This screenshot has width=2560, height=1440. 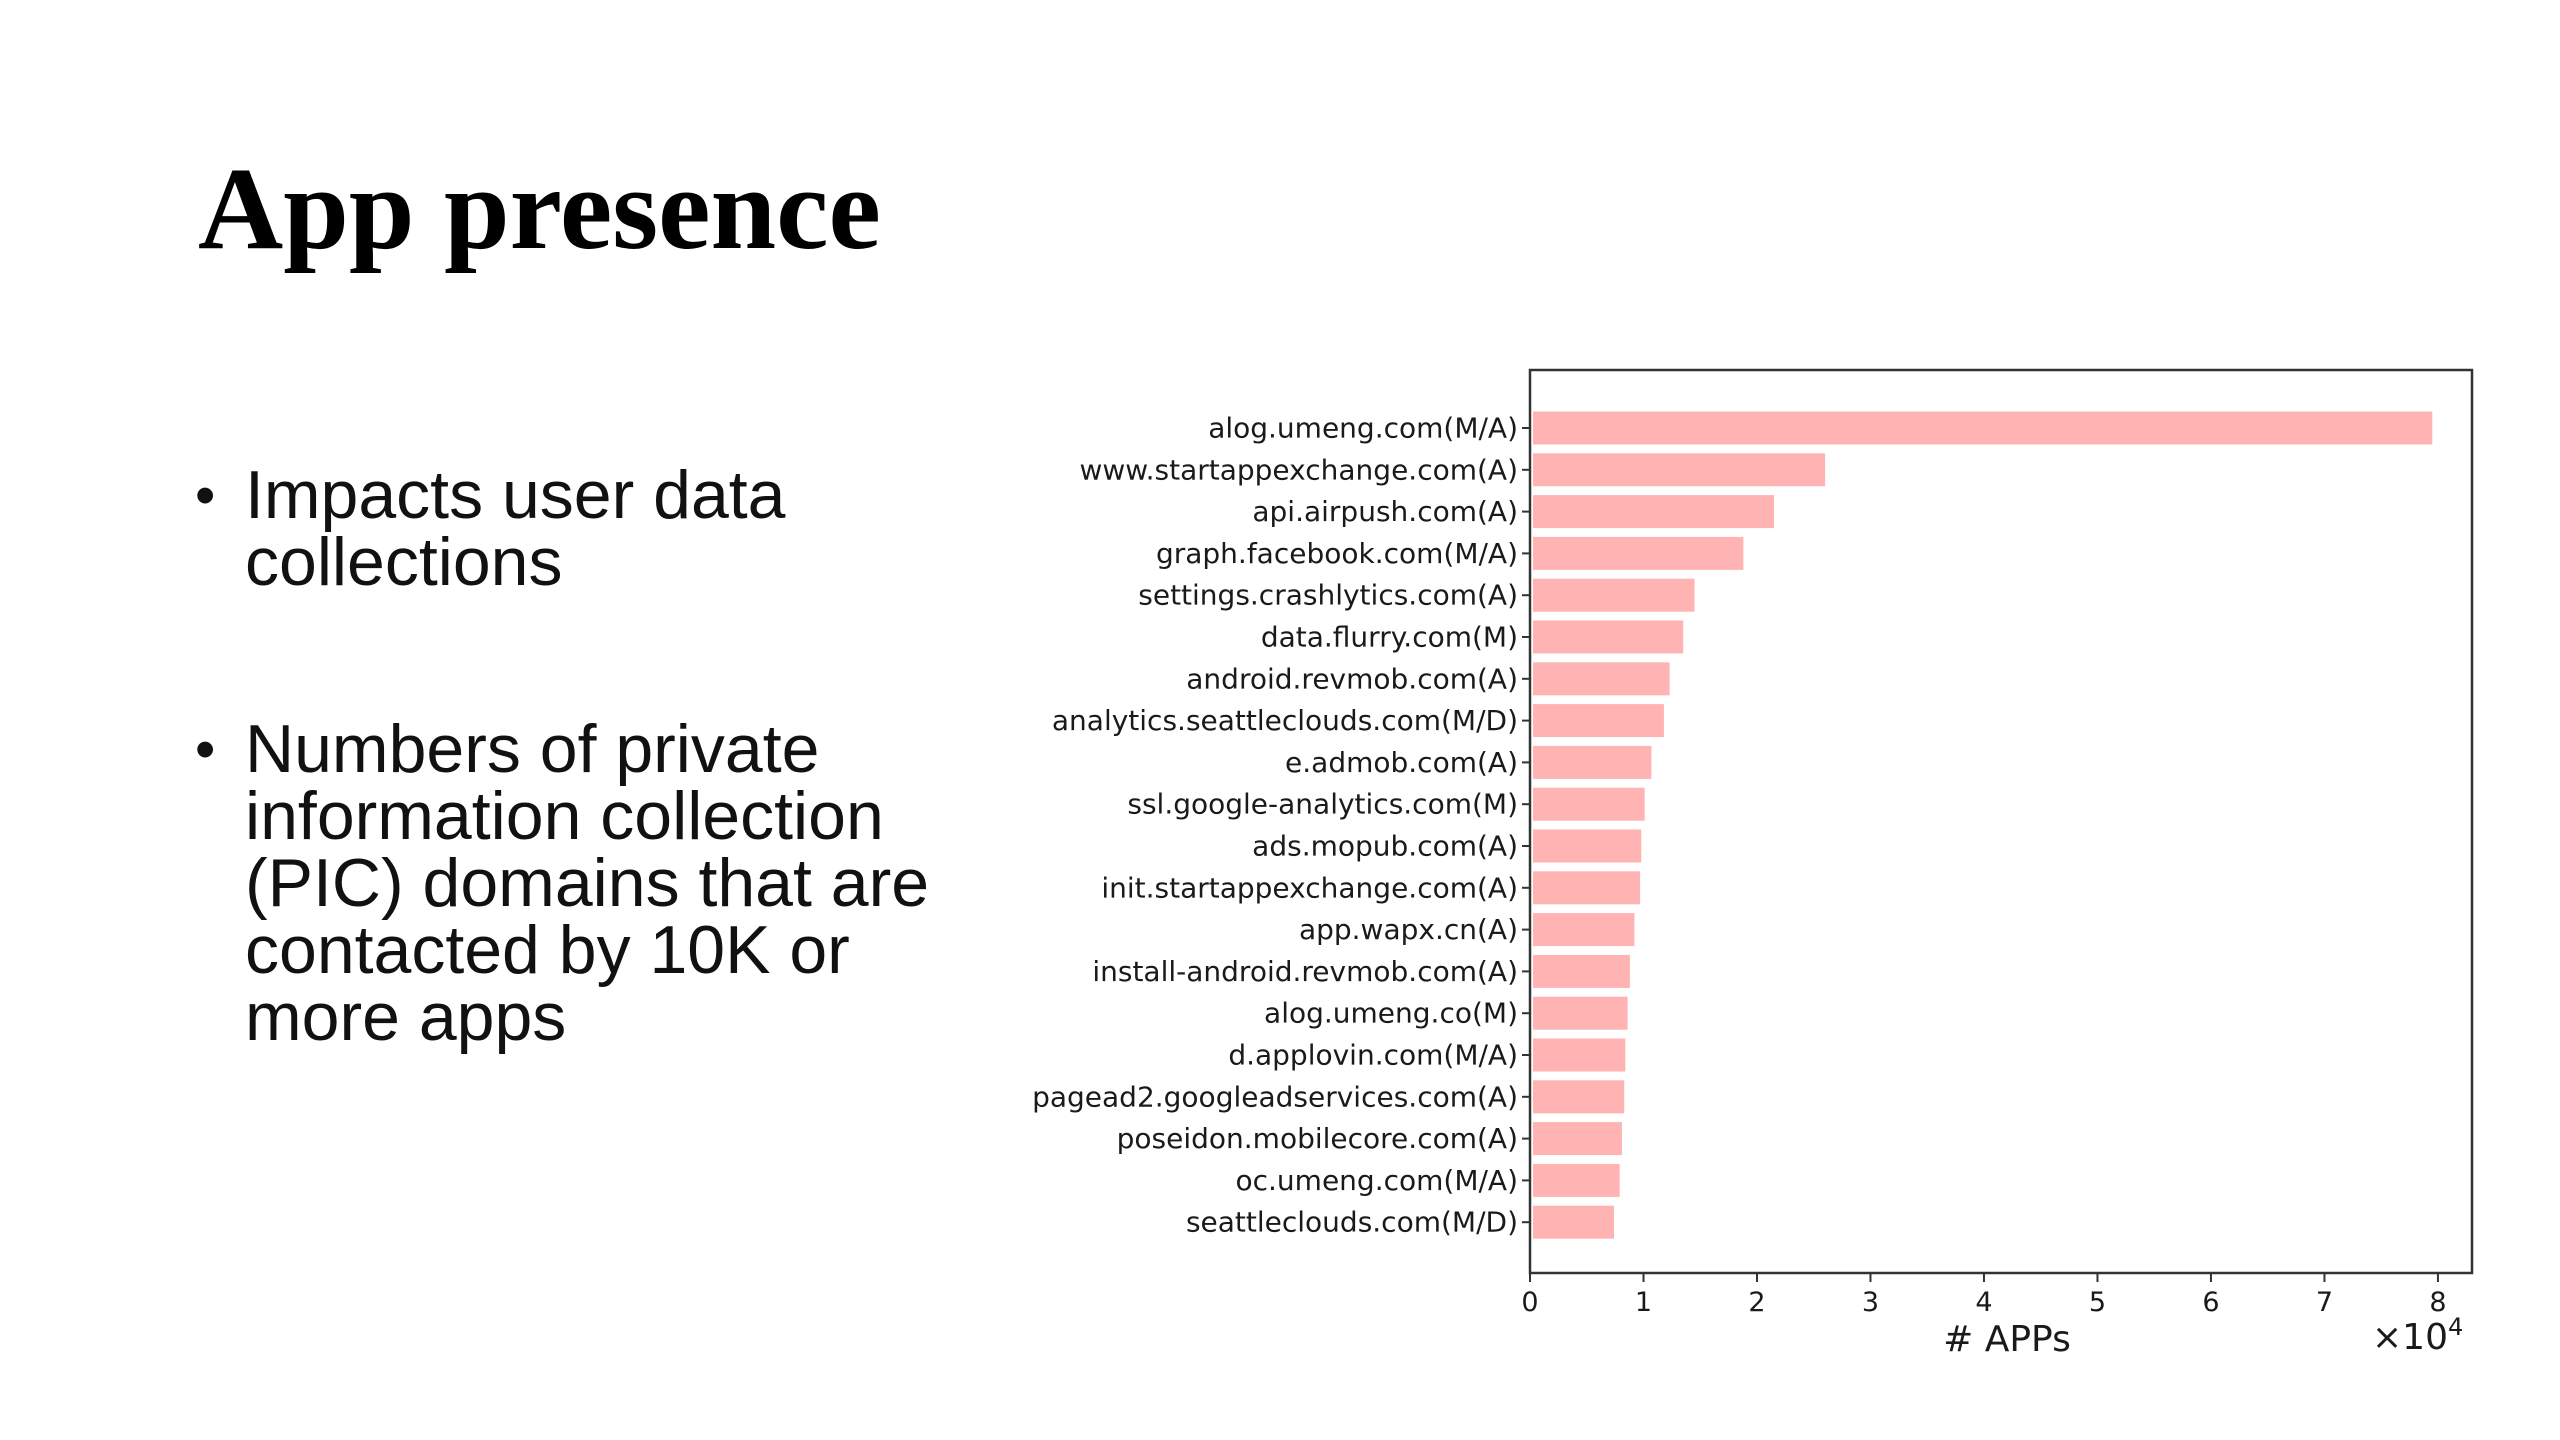 I want to click on x-tick-label: 5, so click(x=2097, y=1302).